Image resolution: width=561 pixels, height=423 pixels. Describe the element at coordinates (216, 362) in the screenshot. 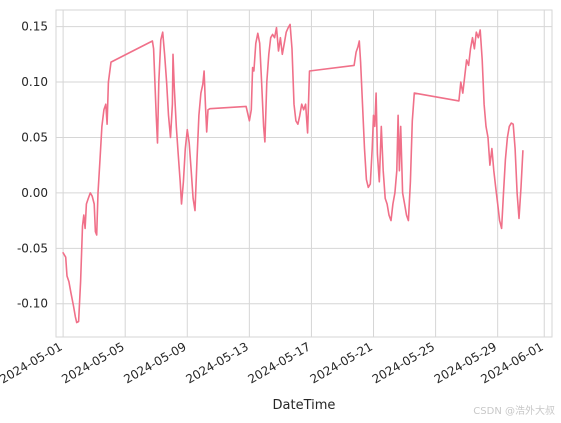

I see `x-tick-label: 2024-05-13` at that location.